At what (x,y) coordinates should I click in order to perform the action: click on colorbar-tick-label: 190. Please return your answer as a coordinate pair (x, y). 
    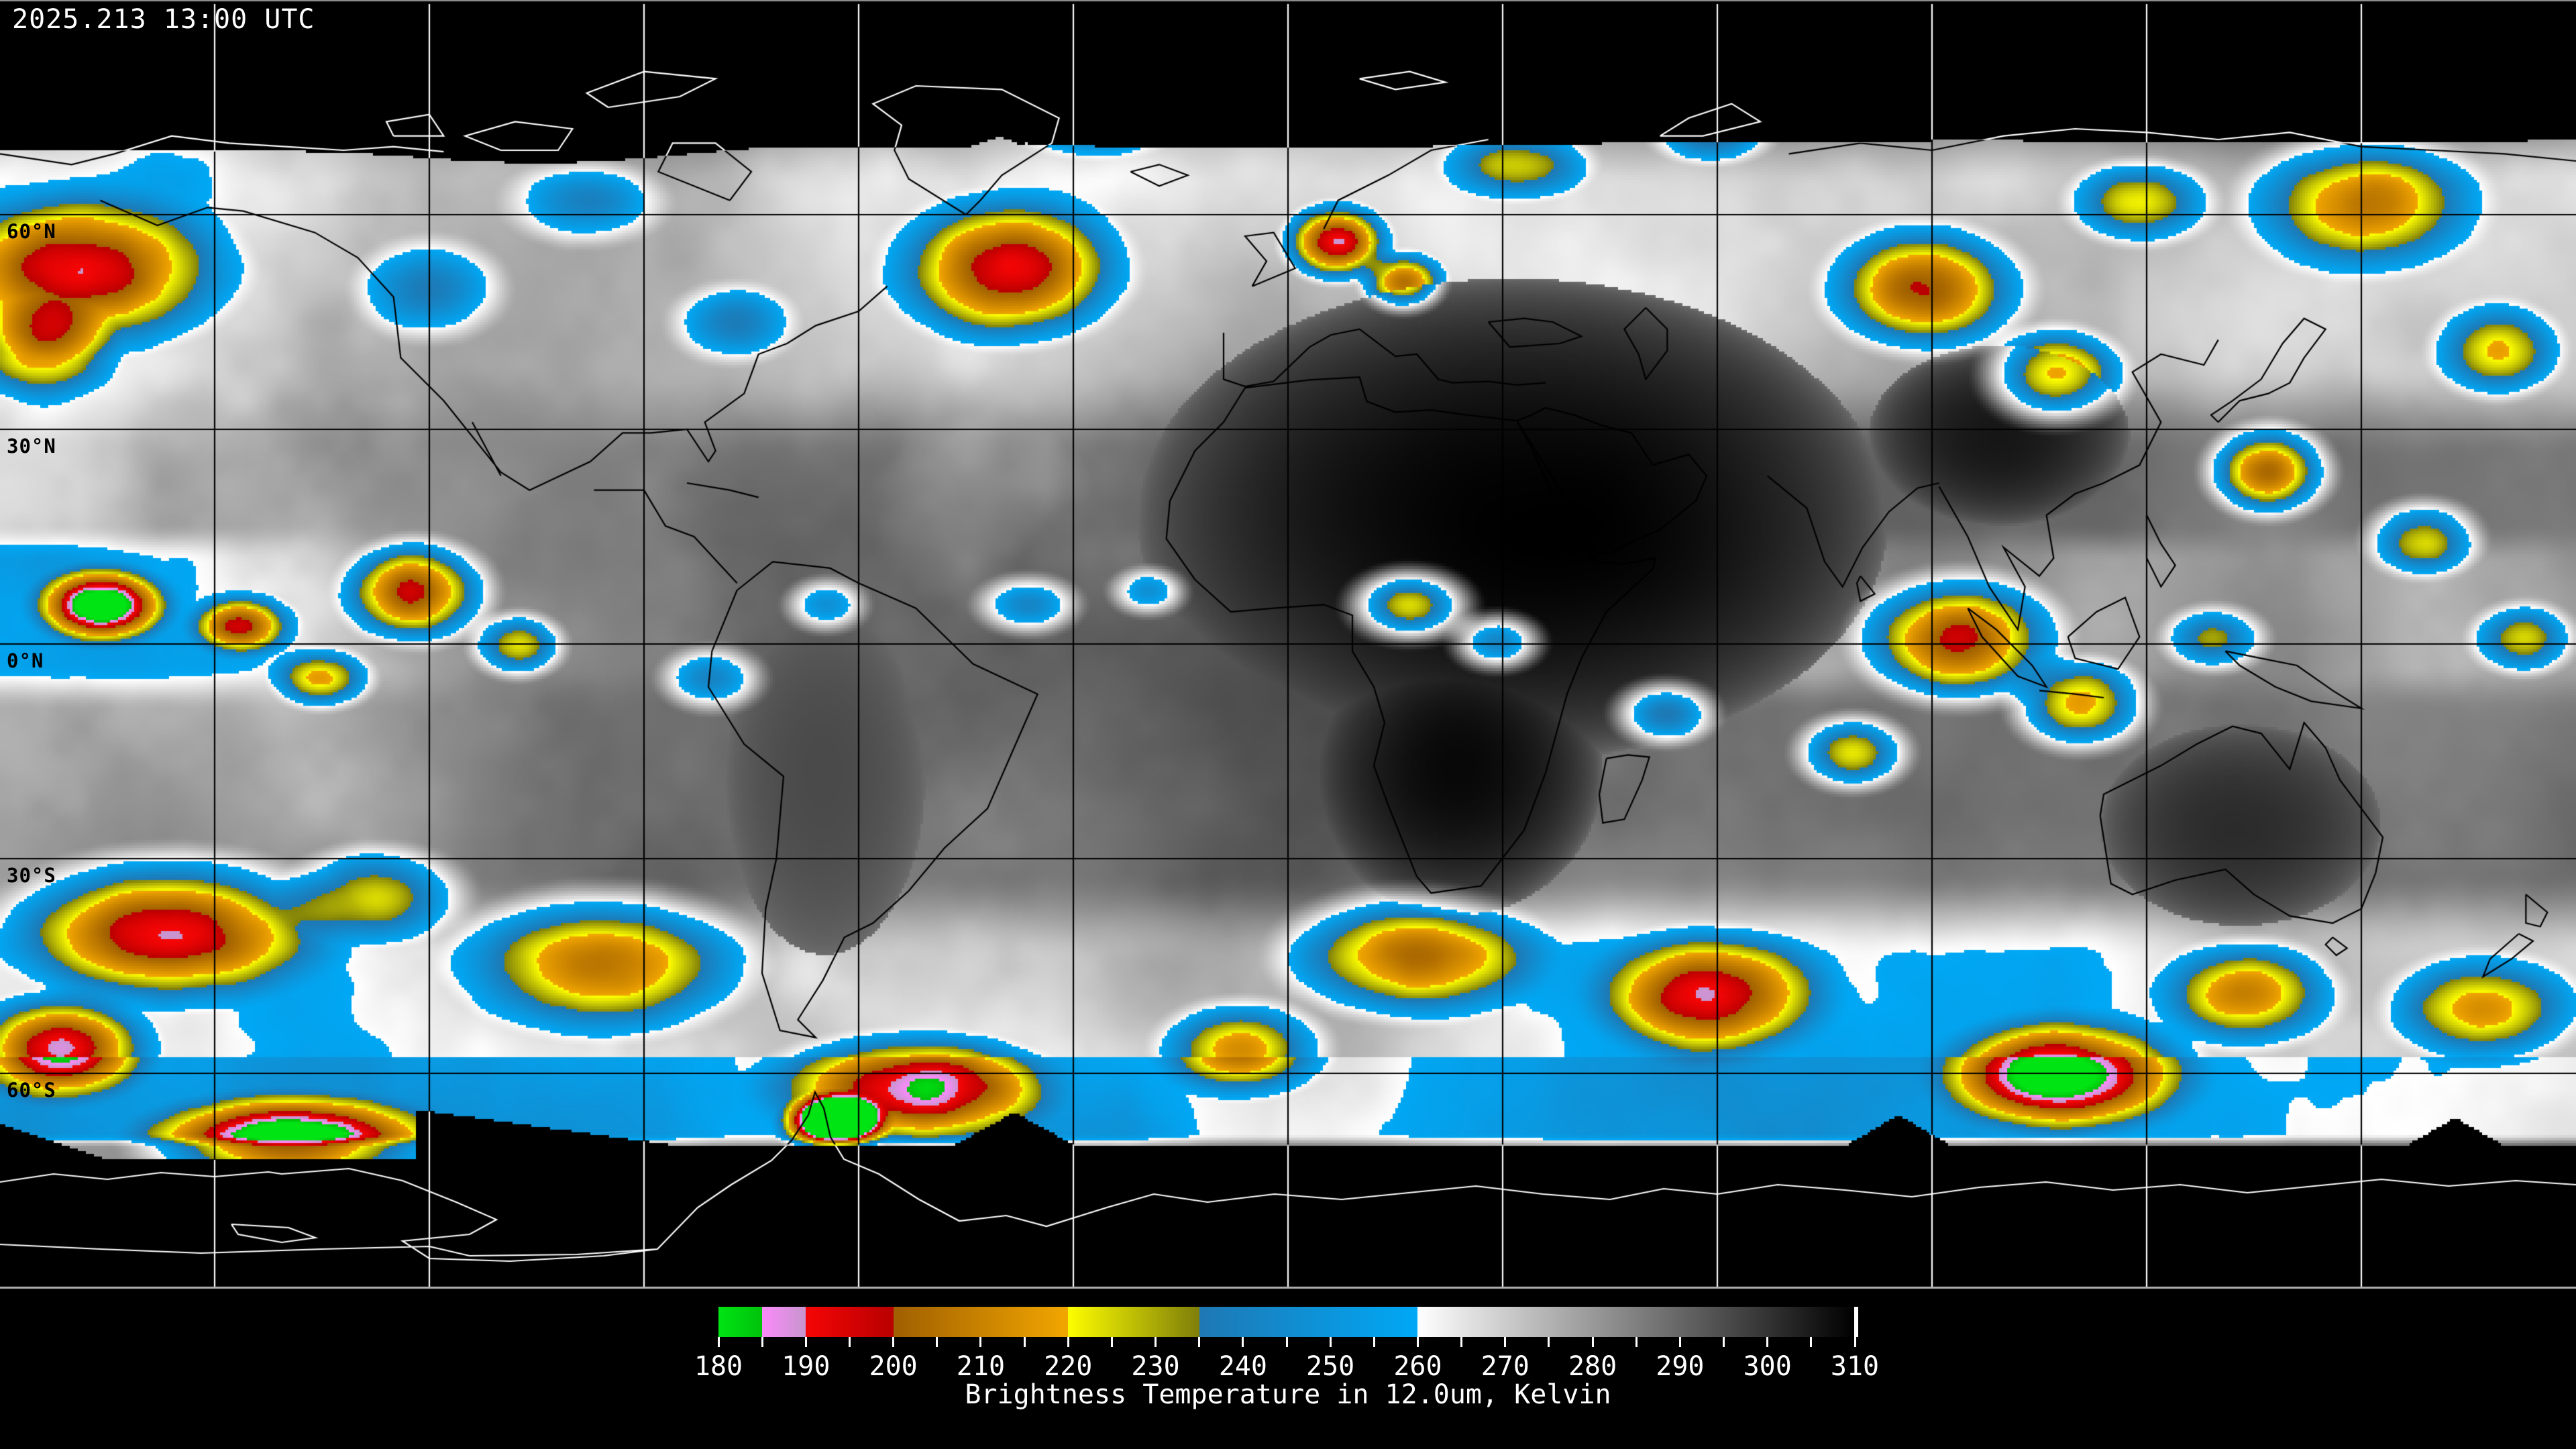
    Looking at the image, I should click on (806, 1366).